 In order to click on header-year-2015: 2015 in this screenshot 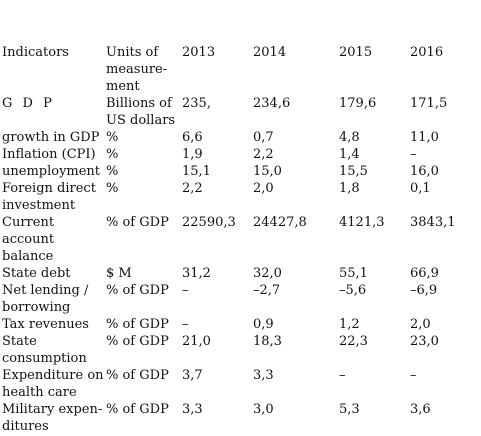, I will do `click(356, 52)`.